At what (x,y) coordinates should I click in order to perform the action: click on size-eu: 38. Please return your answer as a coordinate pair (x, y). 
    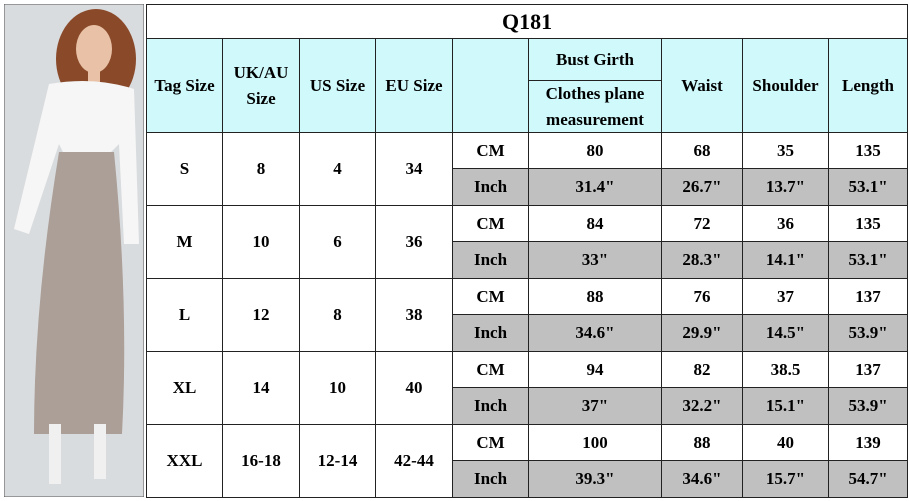
    Looking at the image, I should click on (414, 315).